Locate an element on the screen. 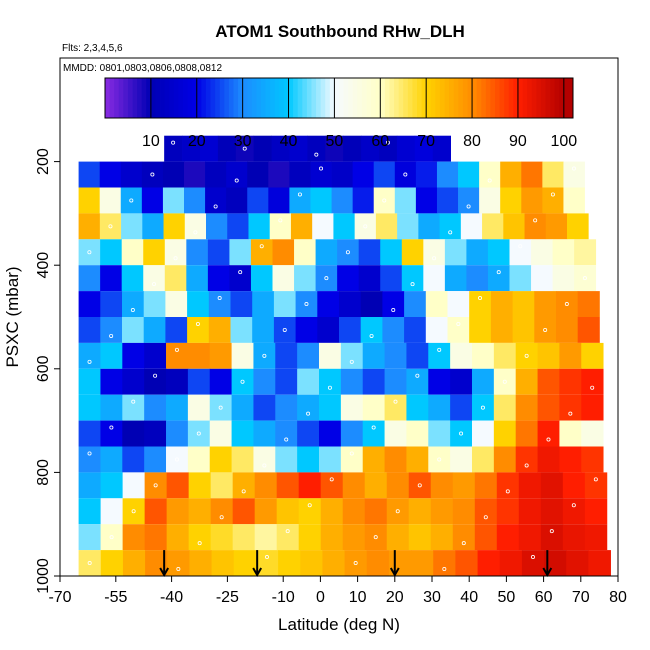  colorbar-tick-label: 40 is located at coordinates (289, 141).